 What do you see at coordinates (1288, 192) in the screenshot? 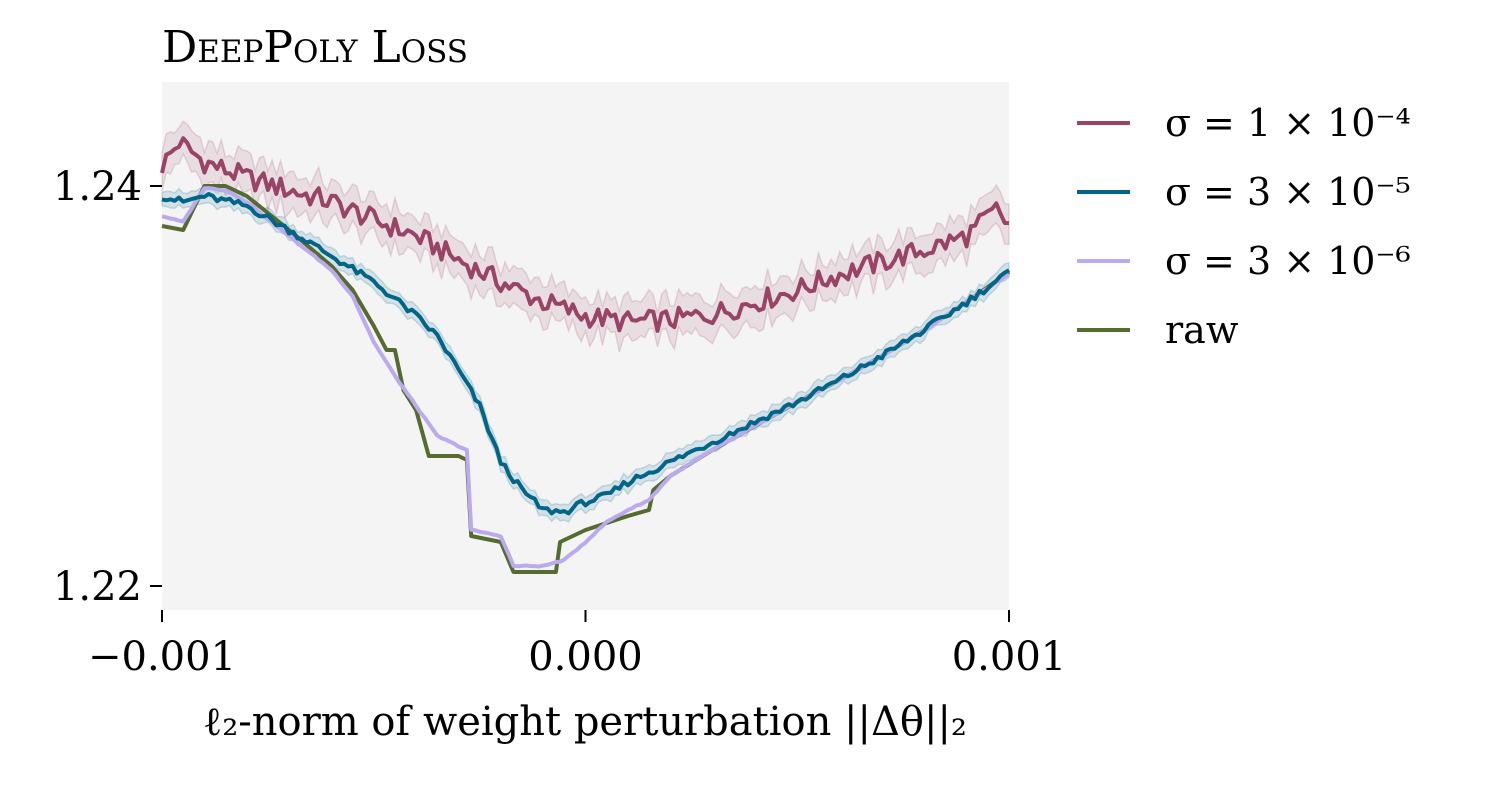
I see `legend-label: σ = 3 × 10⁻⁵` at bounding box center [1288, 192].